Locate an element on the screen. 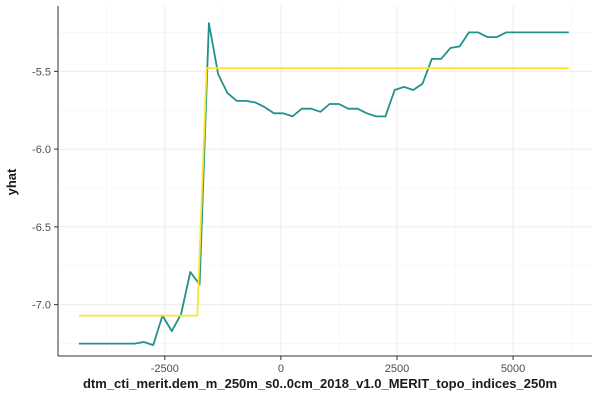  y-tick-label: -5.5 is located at coordinates (41, 72).